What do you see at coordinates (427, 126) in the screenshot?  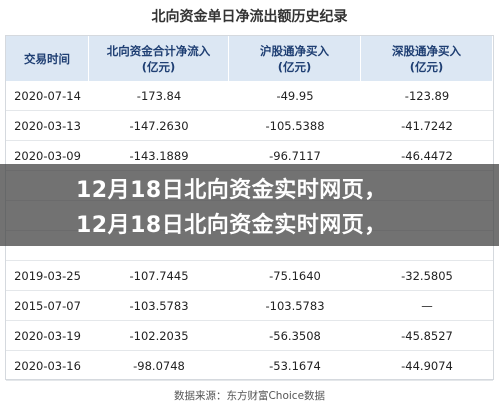 I see `cell: -41.7242` at bounding box center [427, 126].